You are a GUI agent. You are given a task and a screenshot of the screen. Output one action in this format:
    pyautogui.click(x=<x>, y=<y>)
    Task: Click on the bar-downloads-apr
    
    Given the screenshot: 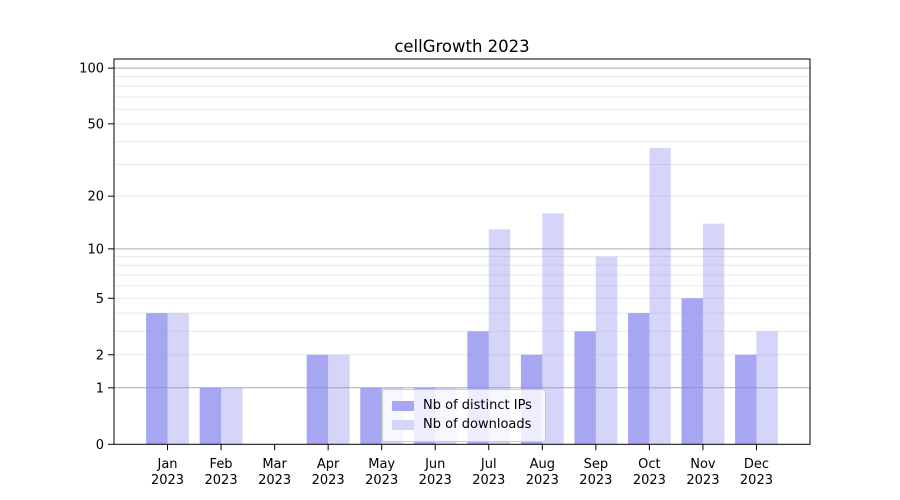 What is the action you would take?
    pyautogui.click(x=339, y=399)
    